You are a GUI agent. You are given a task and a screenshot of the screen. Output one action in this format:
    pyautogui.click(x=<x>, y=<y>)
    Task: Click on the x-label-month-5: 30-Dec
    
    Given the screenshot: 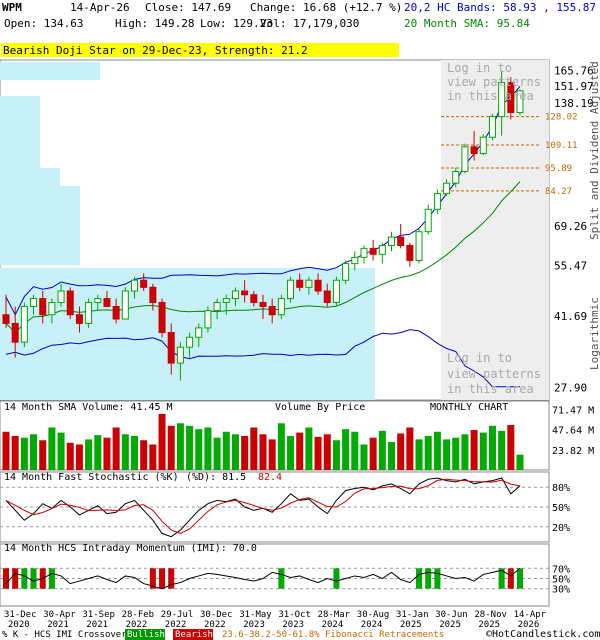 What is the action you would take?
    pyautogui.click(x=216, y=615)
    